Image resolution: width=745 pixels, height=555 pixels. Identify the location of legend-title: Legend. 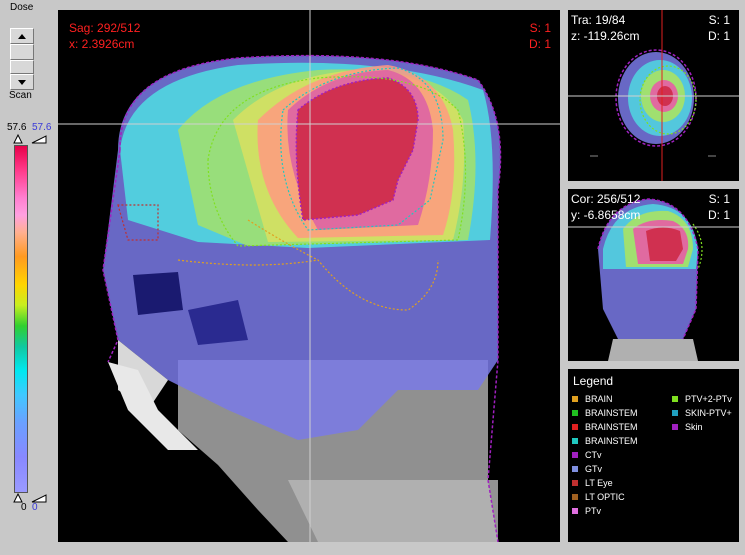
(593, 381).